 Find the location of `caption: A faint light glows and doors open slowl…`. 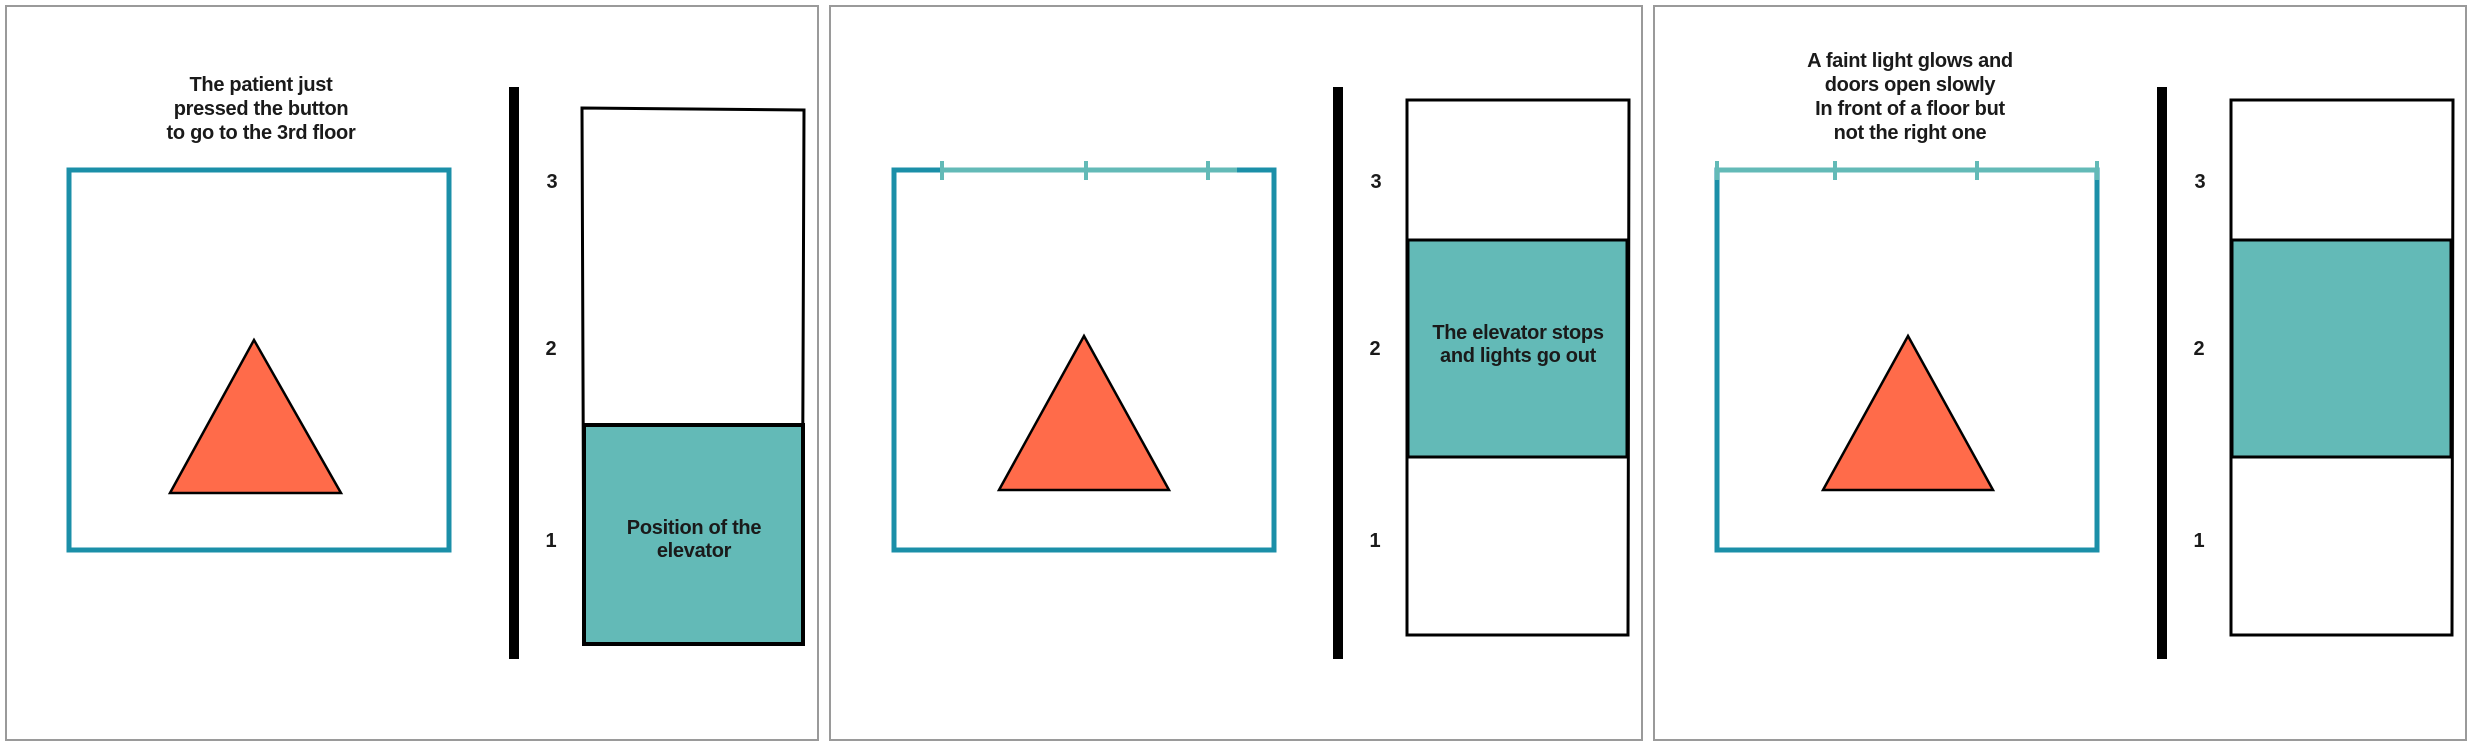

caption: A faint light glows and doors open slowl… is located at coordinates (1910, 97).